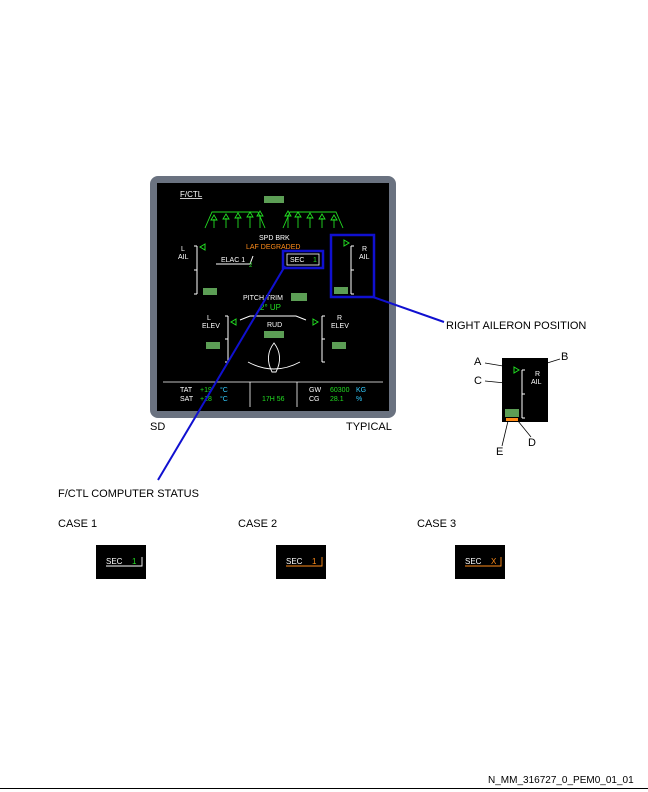  Describe the element at coordinates (128, 494) in the screenshot. I see `computer-status-label: F/CTL COMPUTER STATUS` at that location.